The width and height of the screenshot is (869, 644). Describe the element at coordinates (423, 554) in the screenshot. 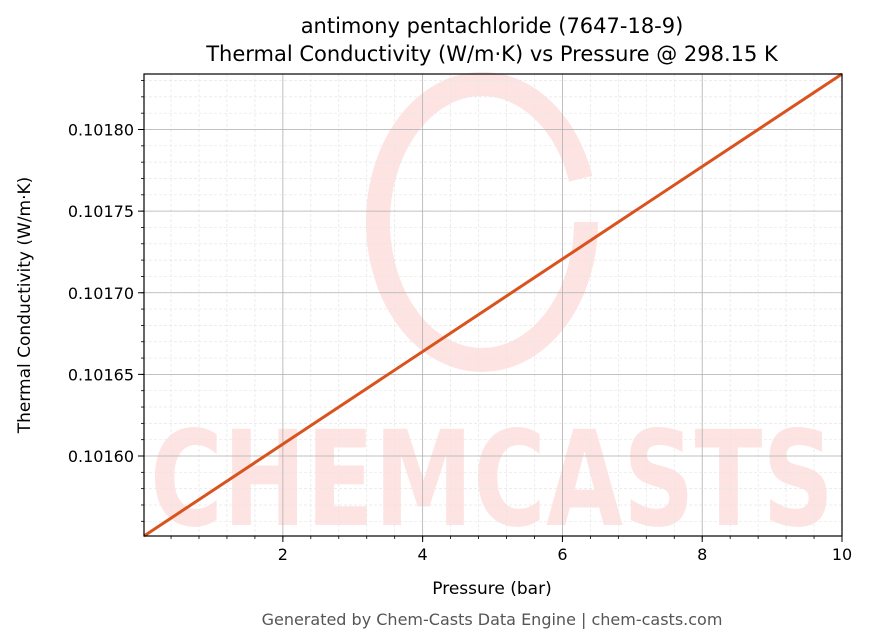

I see `x-tick-label: 4` at that location.